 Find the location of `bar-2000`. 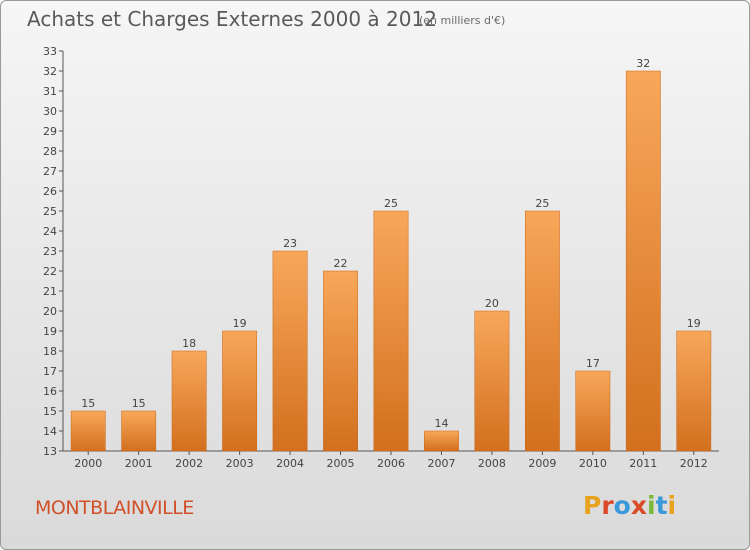

bar-2000 is located at coordinates (88, 431).